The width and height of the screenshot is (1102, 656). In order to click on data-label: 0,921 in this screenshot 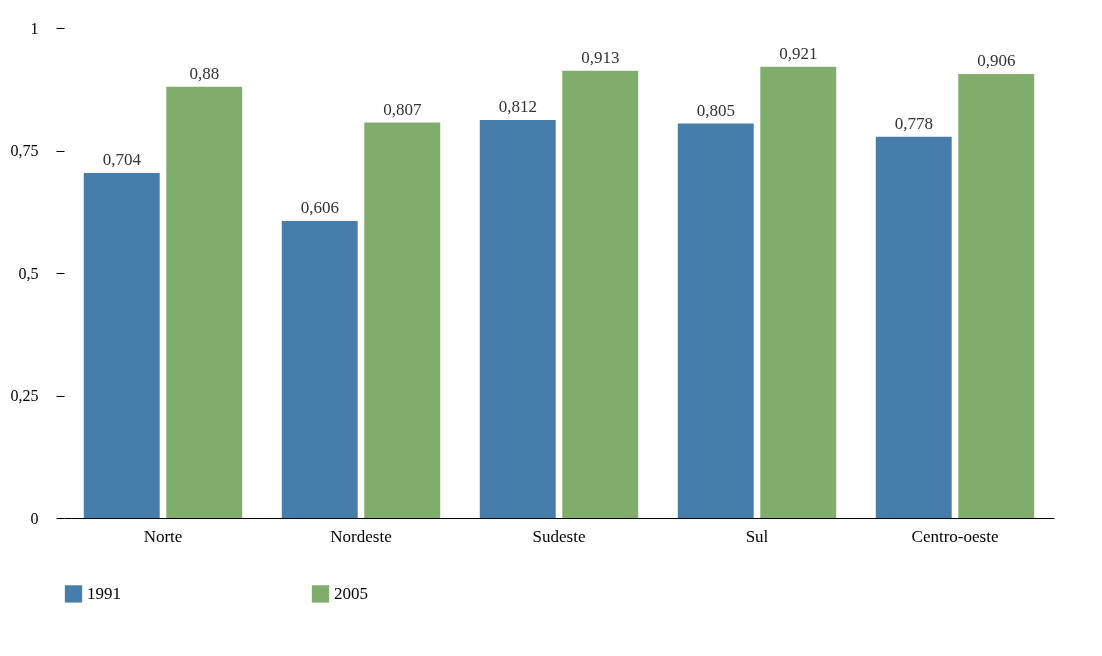, I will do `click(798, 53)`.